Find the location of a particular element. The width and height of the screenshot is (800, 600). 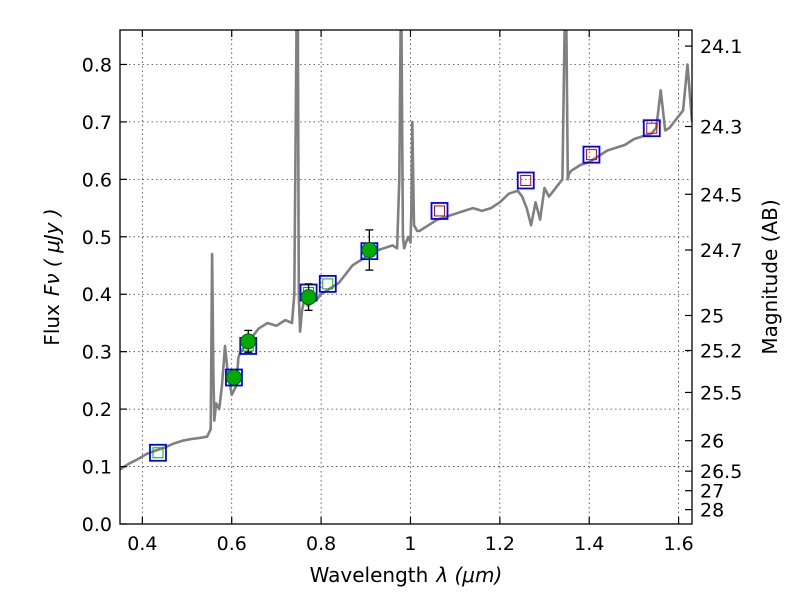

y2-tick-label: 25 is located at coordinates (712, 316).